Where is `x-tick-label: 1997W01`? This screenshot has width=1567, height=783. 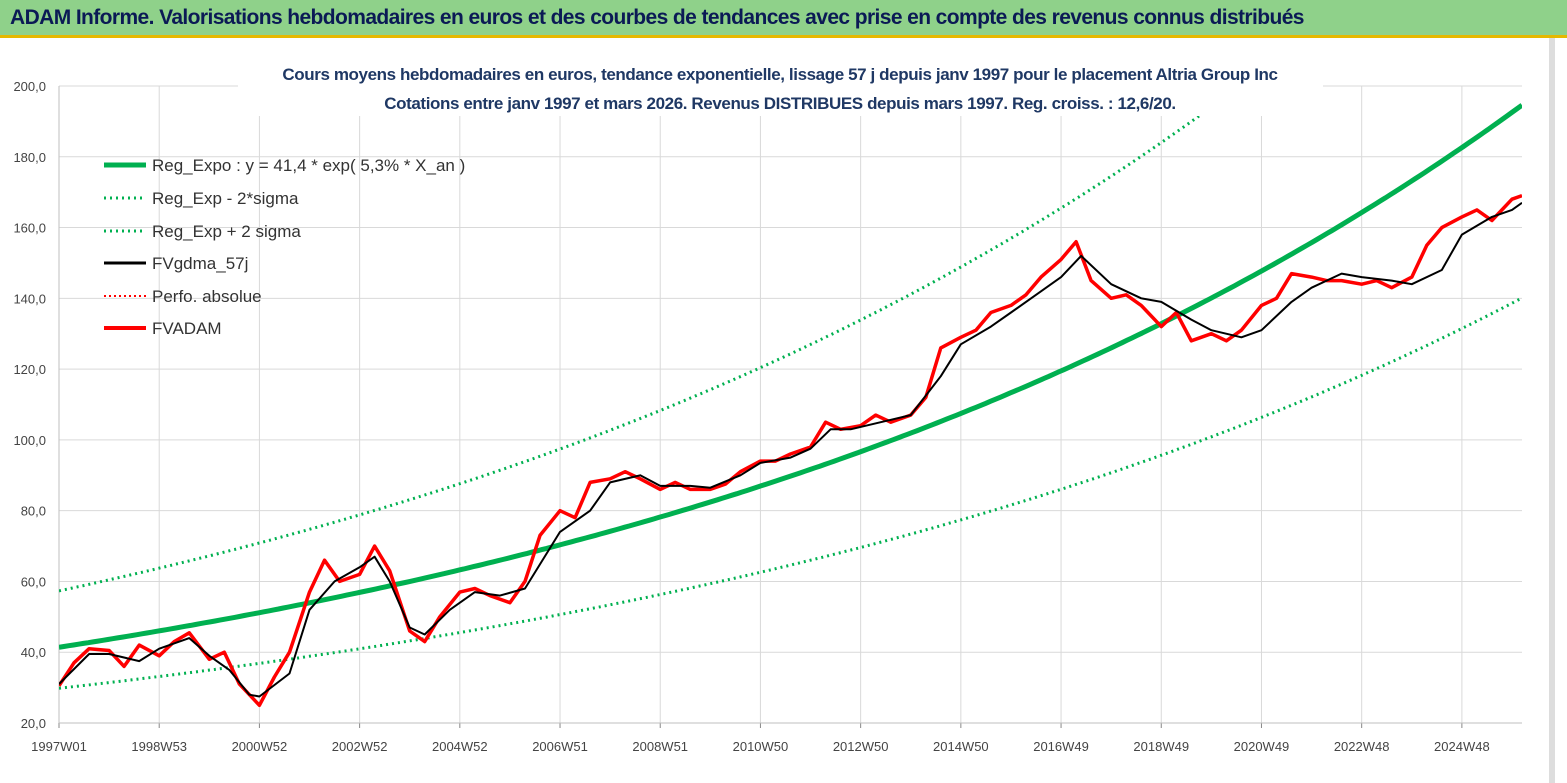 x-tick-label: 1997W01 is located at coordinates (59, 746).